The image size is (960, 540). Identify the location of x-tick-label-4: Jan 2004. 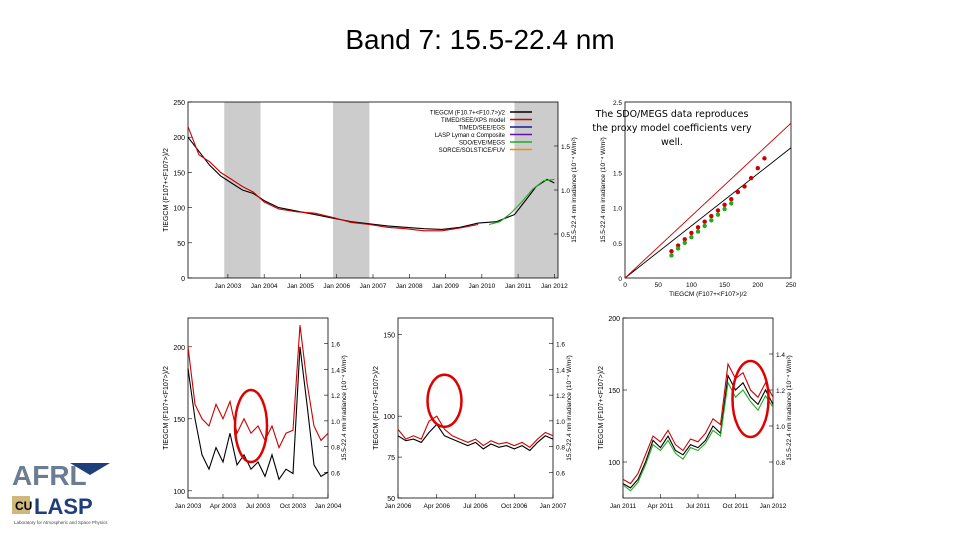
(328, 506).